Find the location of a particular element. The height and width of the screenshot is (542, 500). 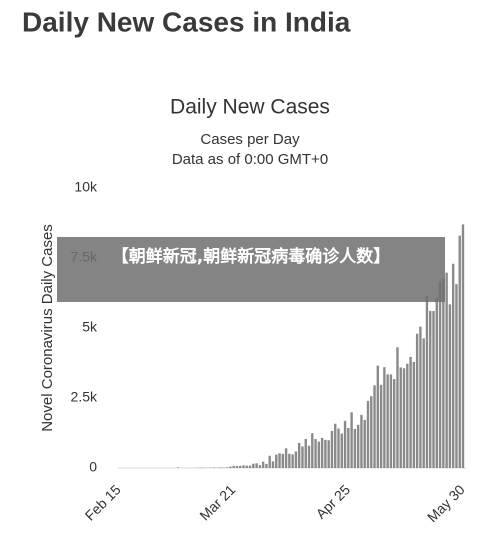

chart-note: Data as of 0:00 GMT+0 is located at coordinates (250, 159).